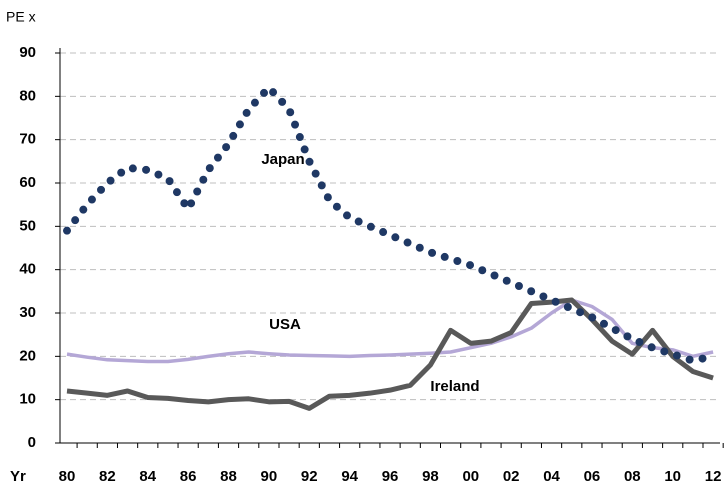 The image size is (724, 495). What do you see at coordinates (349, 476) in the screenshot?
I see `x-tick-label: 94` at bounding box center [349, 476].